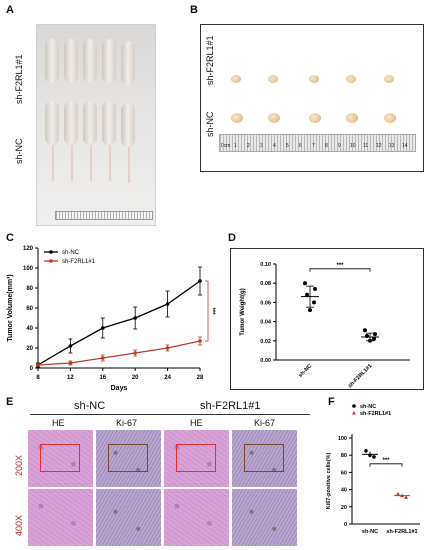  Describe the element at coordinates (19, 465) in the screenshot. I see `mag-label-200x: 200X` at that location.